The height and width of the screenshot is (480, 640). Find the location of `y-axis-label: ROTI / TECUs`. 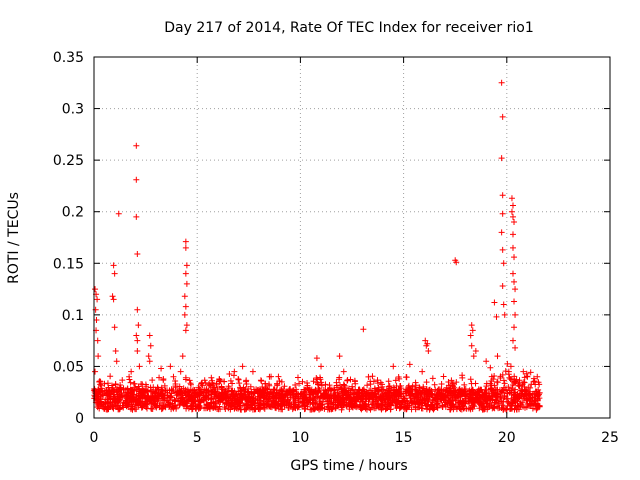

y-axis-label: ROTI / TECUs is located at coordinates (14, 238).